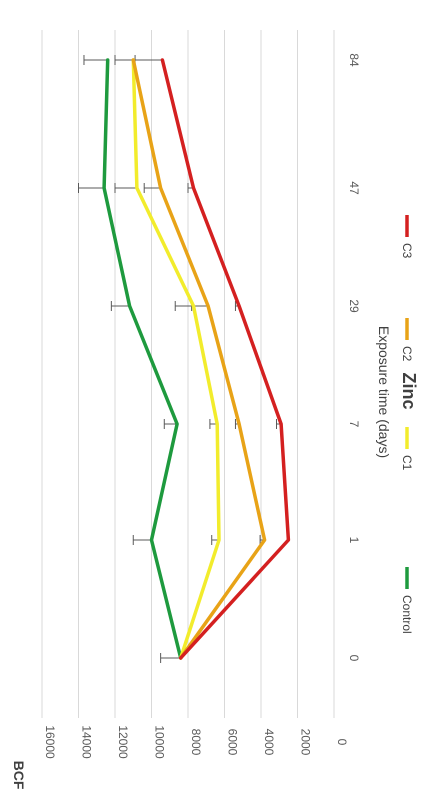  What do you see at coordinates (123, 742) in the screenshot?
I see `y-tick-label: 12000` at bounding box center [123, 742].